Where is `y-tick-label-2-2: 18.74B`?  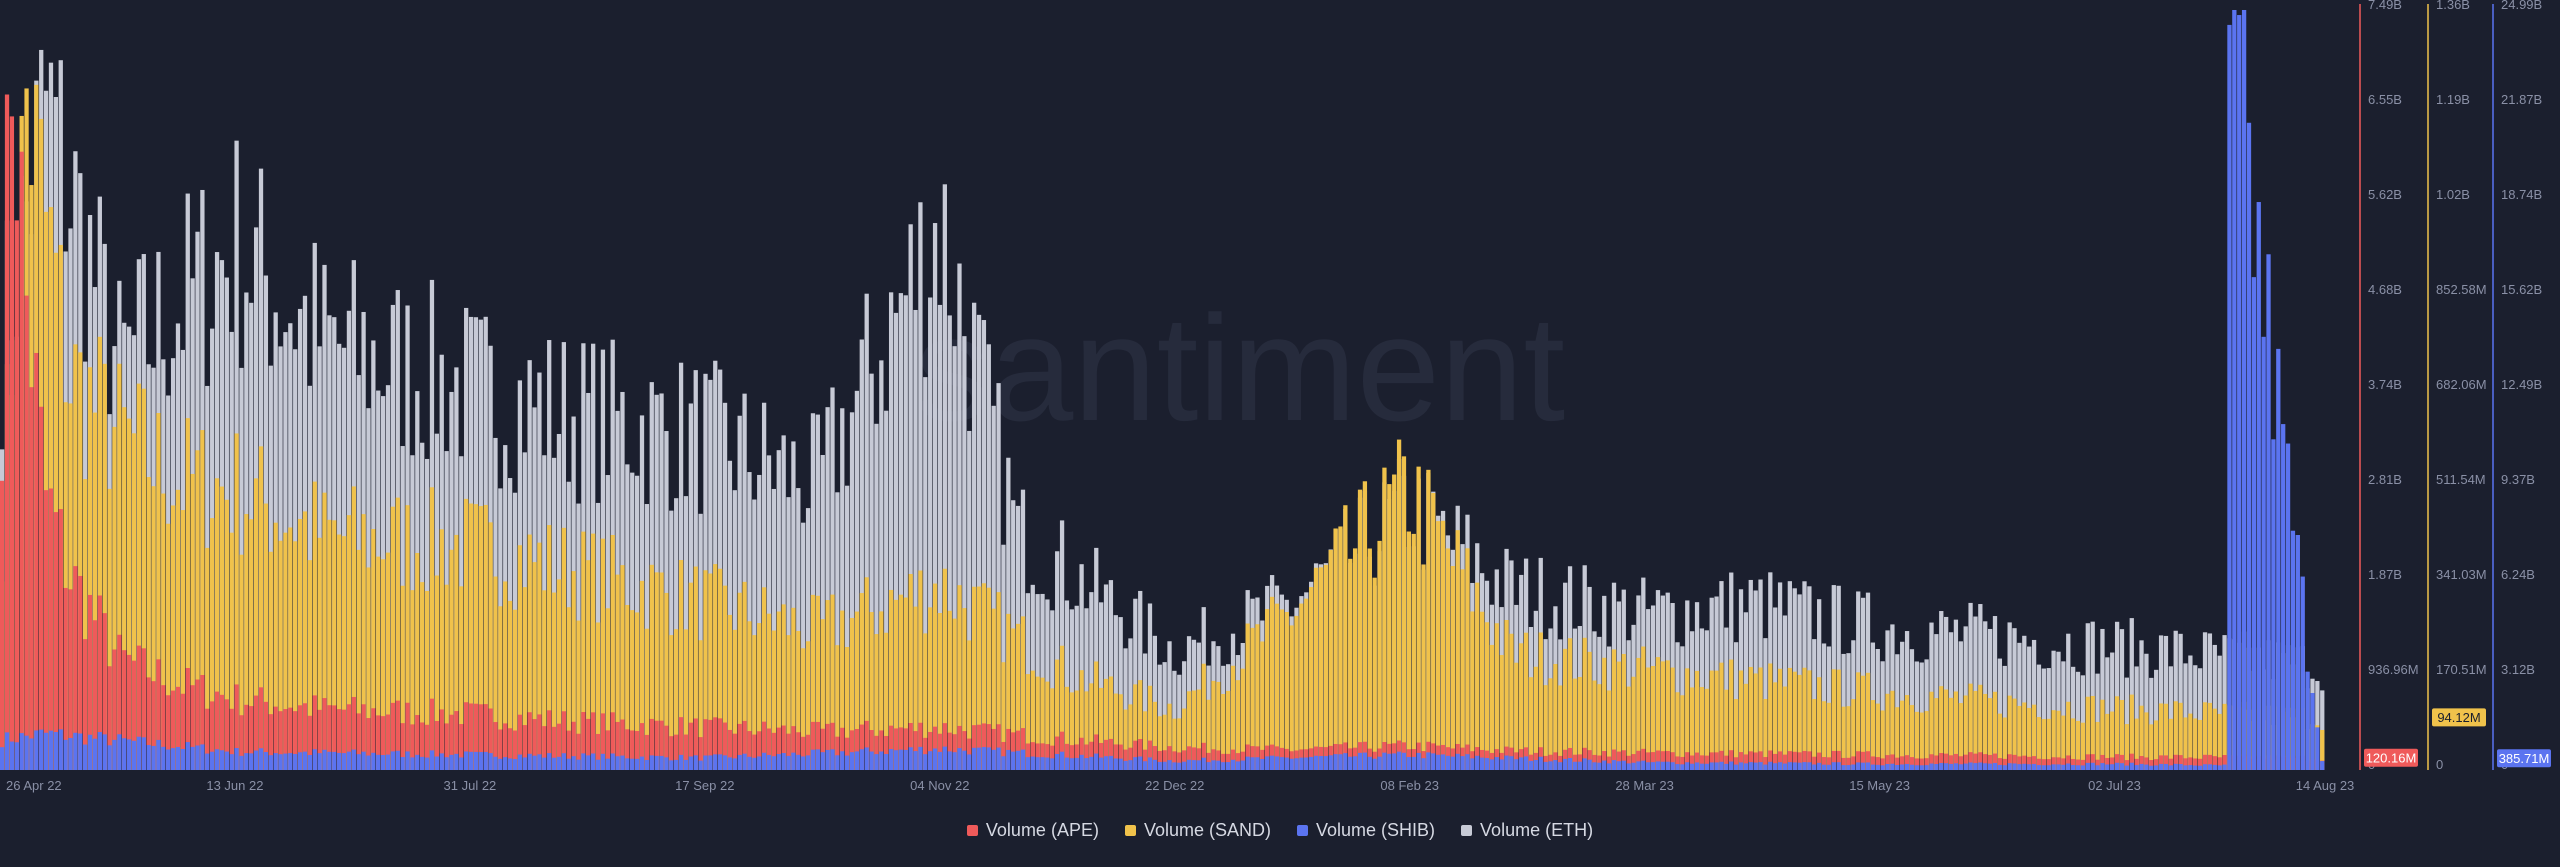 y-tick-label-2-2: 18.74B is located at coordinates (2521, 194).